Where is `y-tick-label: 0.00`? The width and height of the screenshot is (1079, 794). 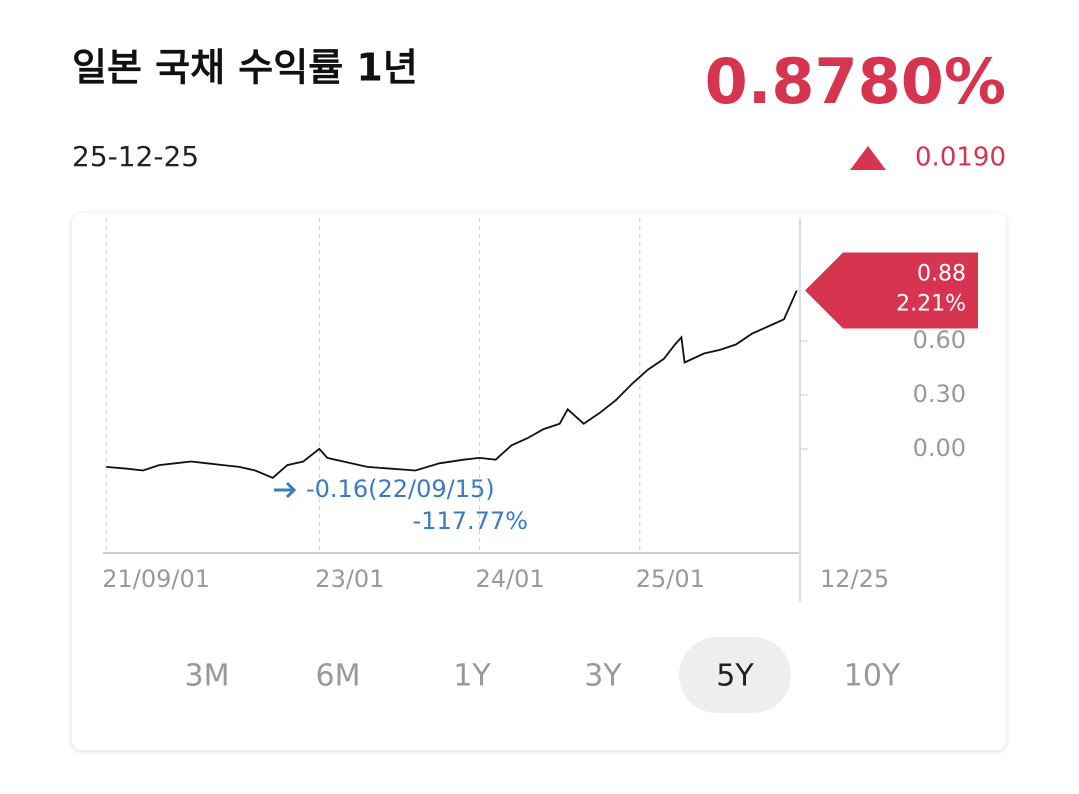
y-tick-label: 0.00 is located at coordinates (939, 448).